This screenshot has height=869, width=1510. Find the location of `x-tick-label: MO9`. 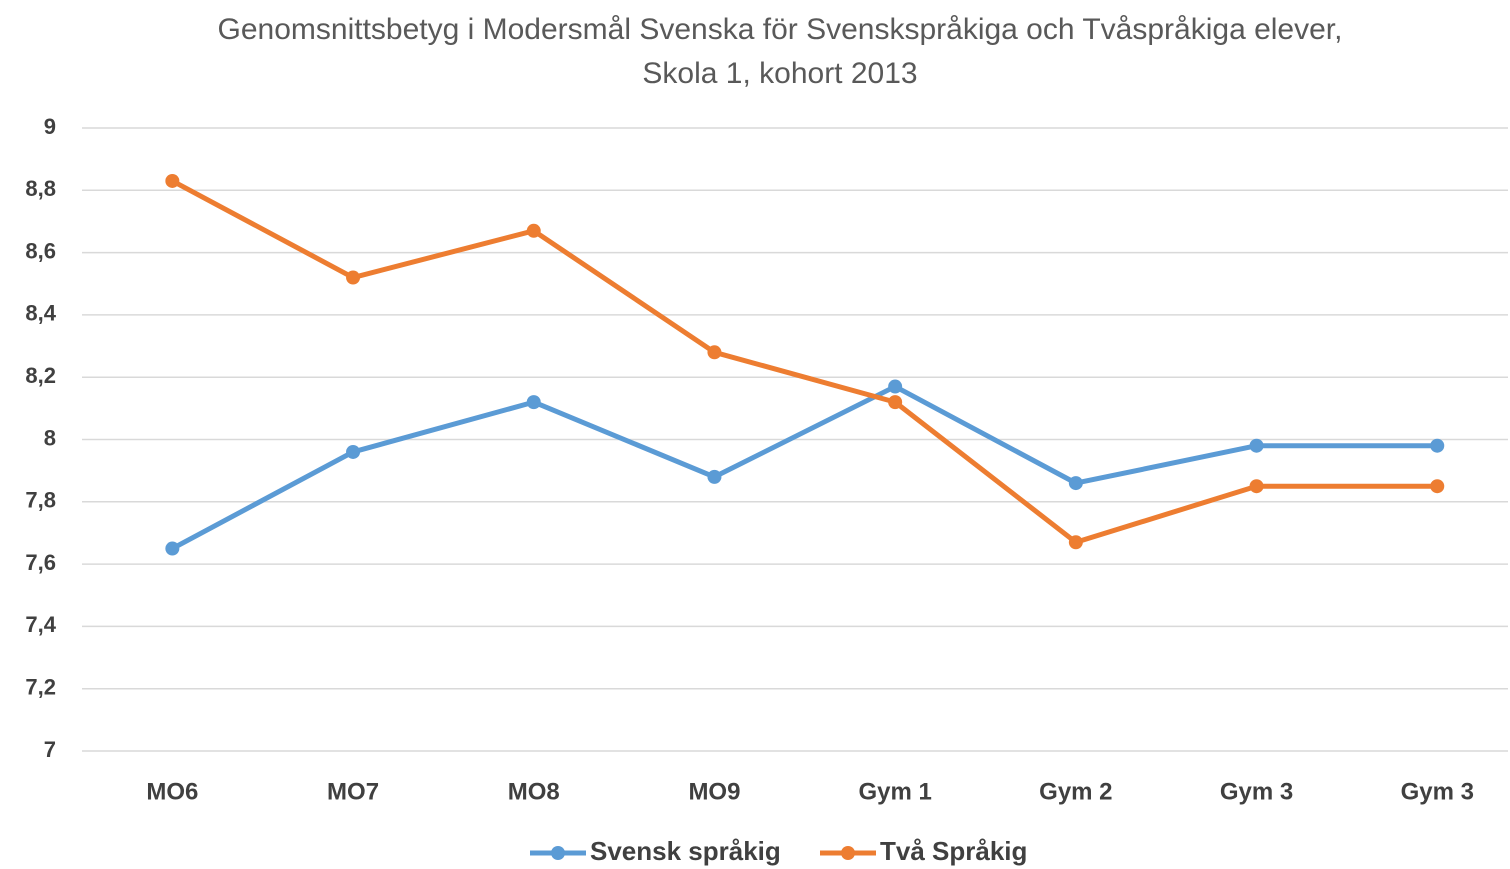

x-tick-label: MO9 is located at coordinates (714, 791).